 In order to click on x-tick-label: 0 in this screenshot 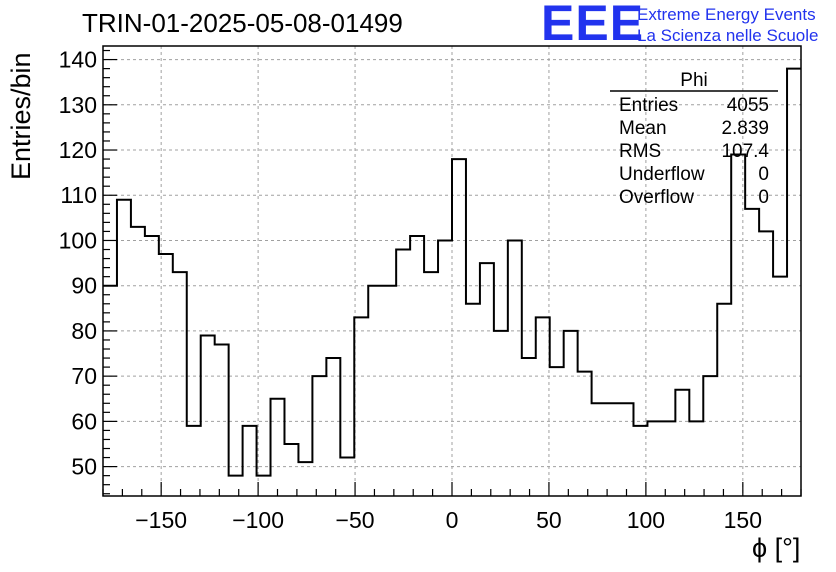, I will do `click(452, 520)`.